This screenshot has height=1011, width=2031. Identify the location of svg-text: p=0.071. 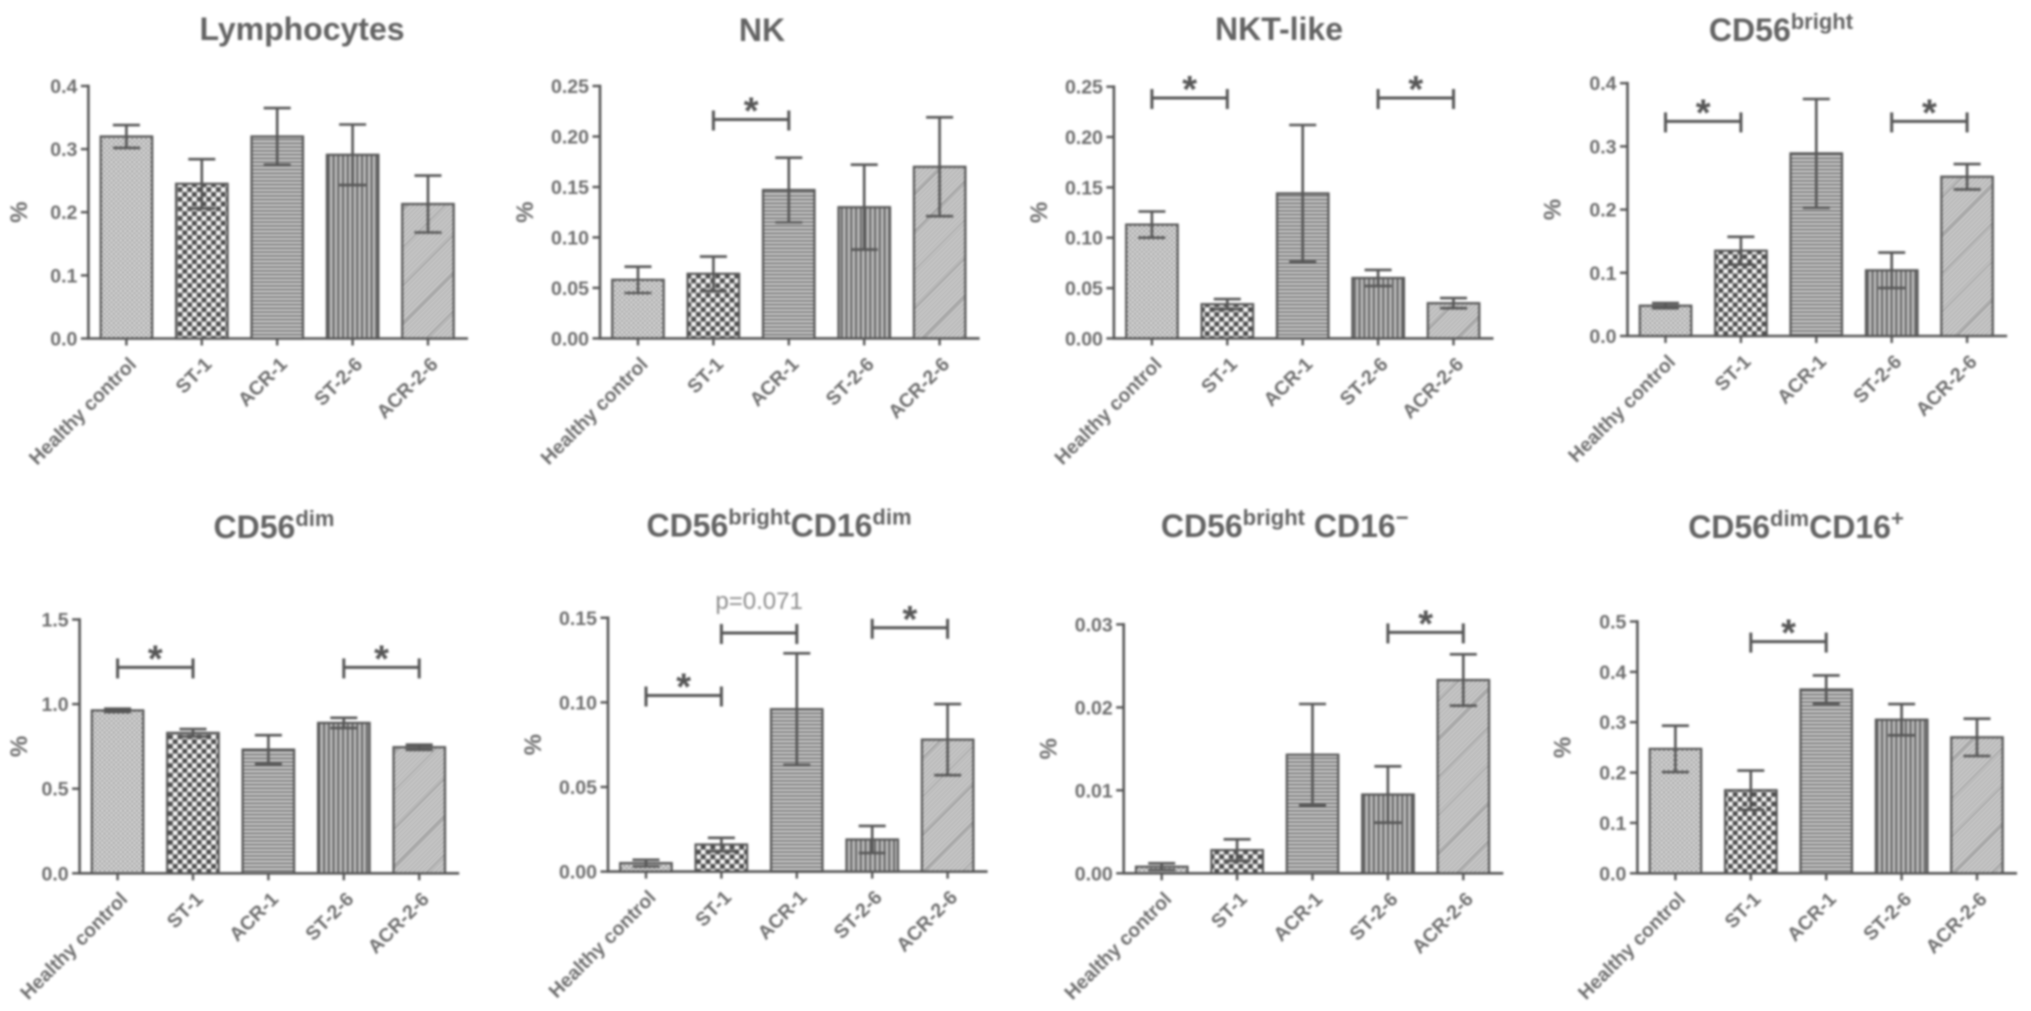
(758, 601).